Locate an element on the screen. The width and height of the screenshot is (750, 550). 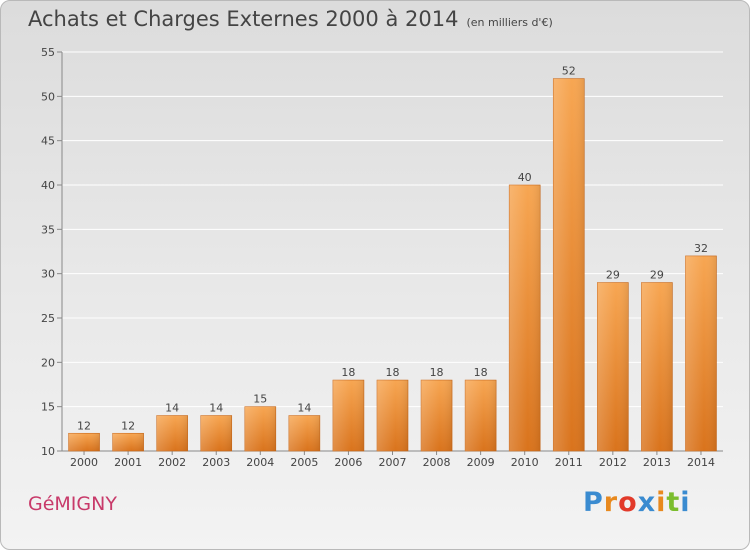
chart-unit: (en milliers d'€) is located at coordinates (509, 22).